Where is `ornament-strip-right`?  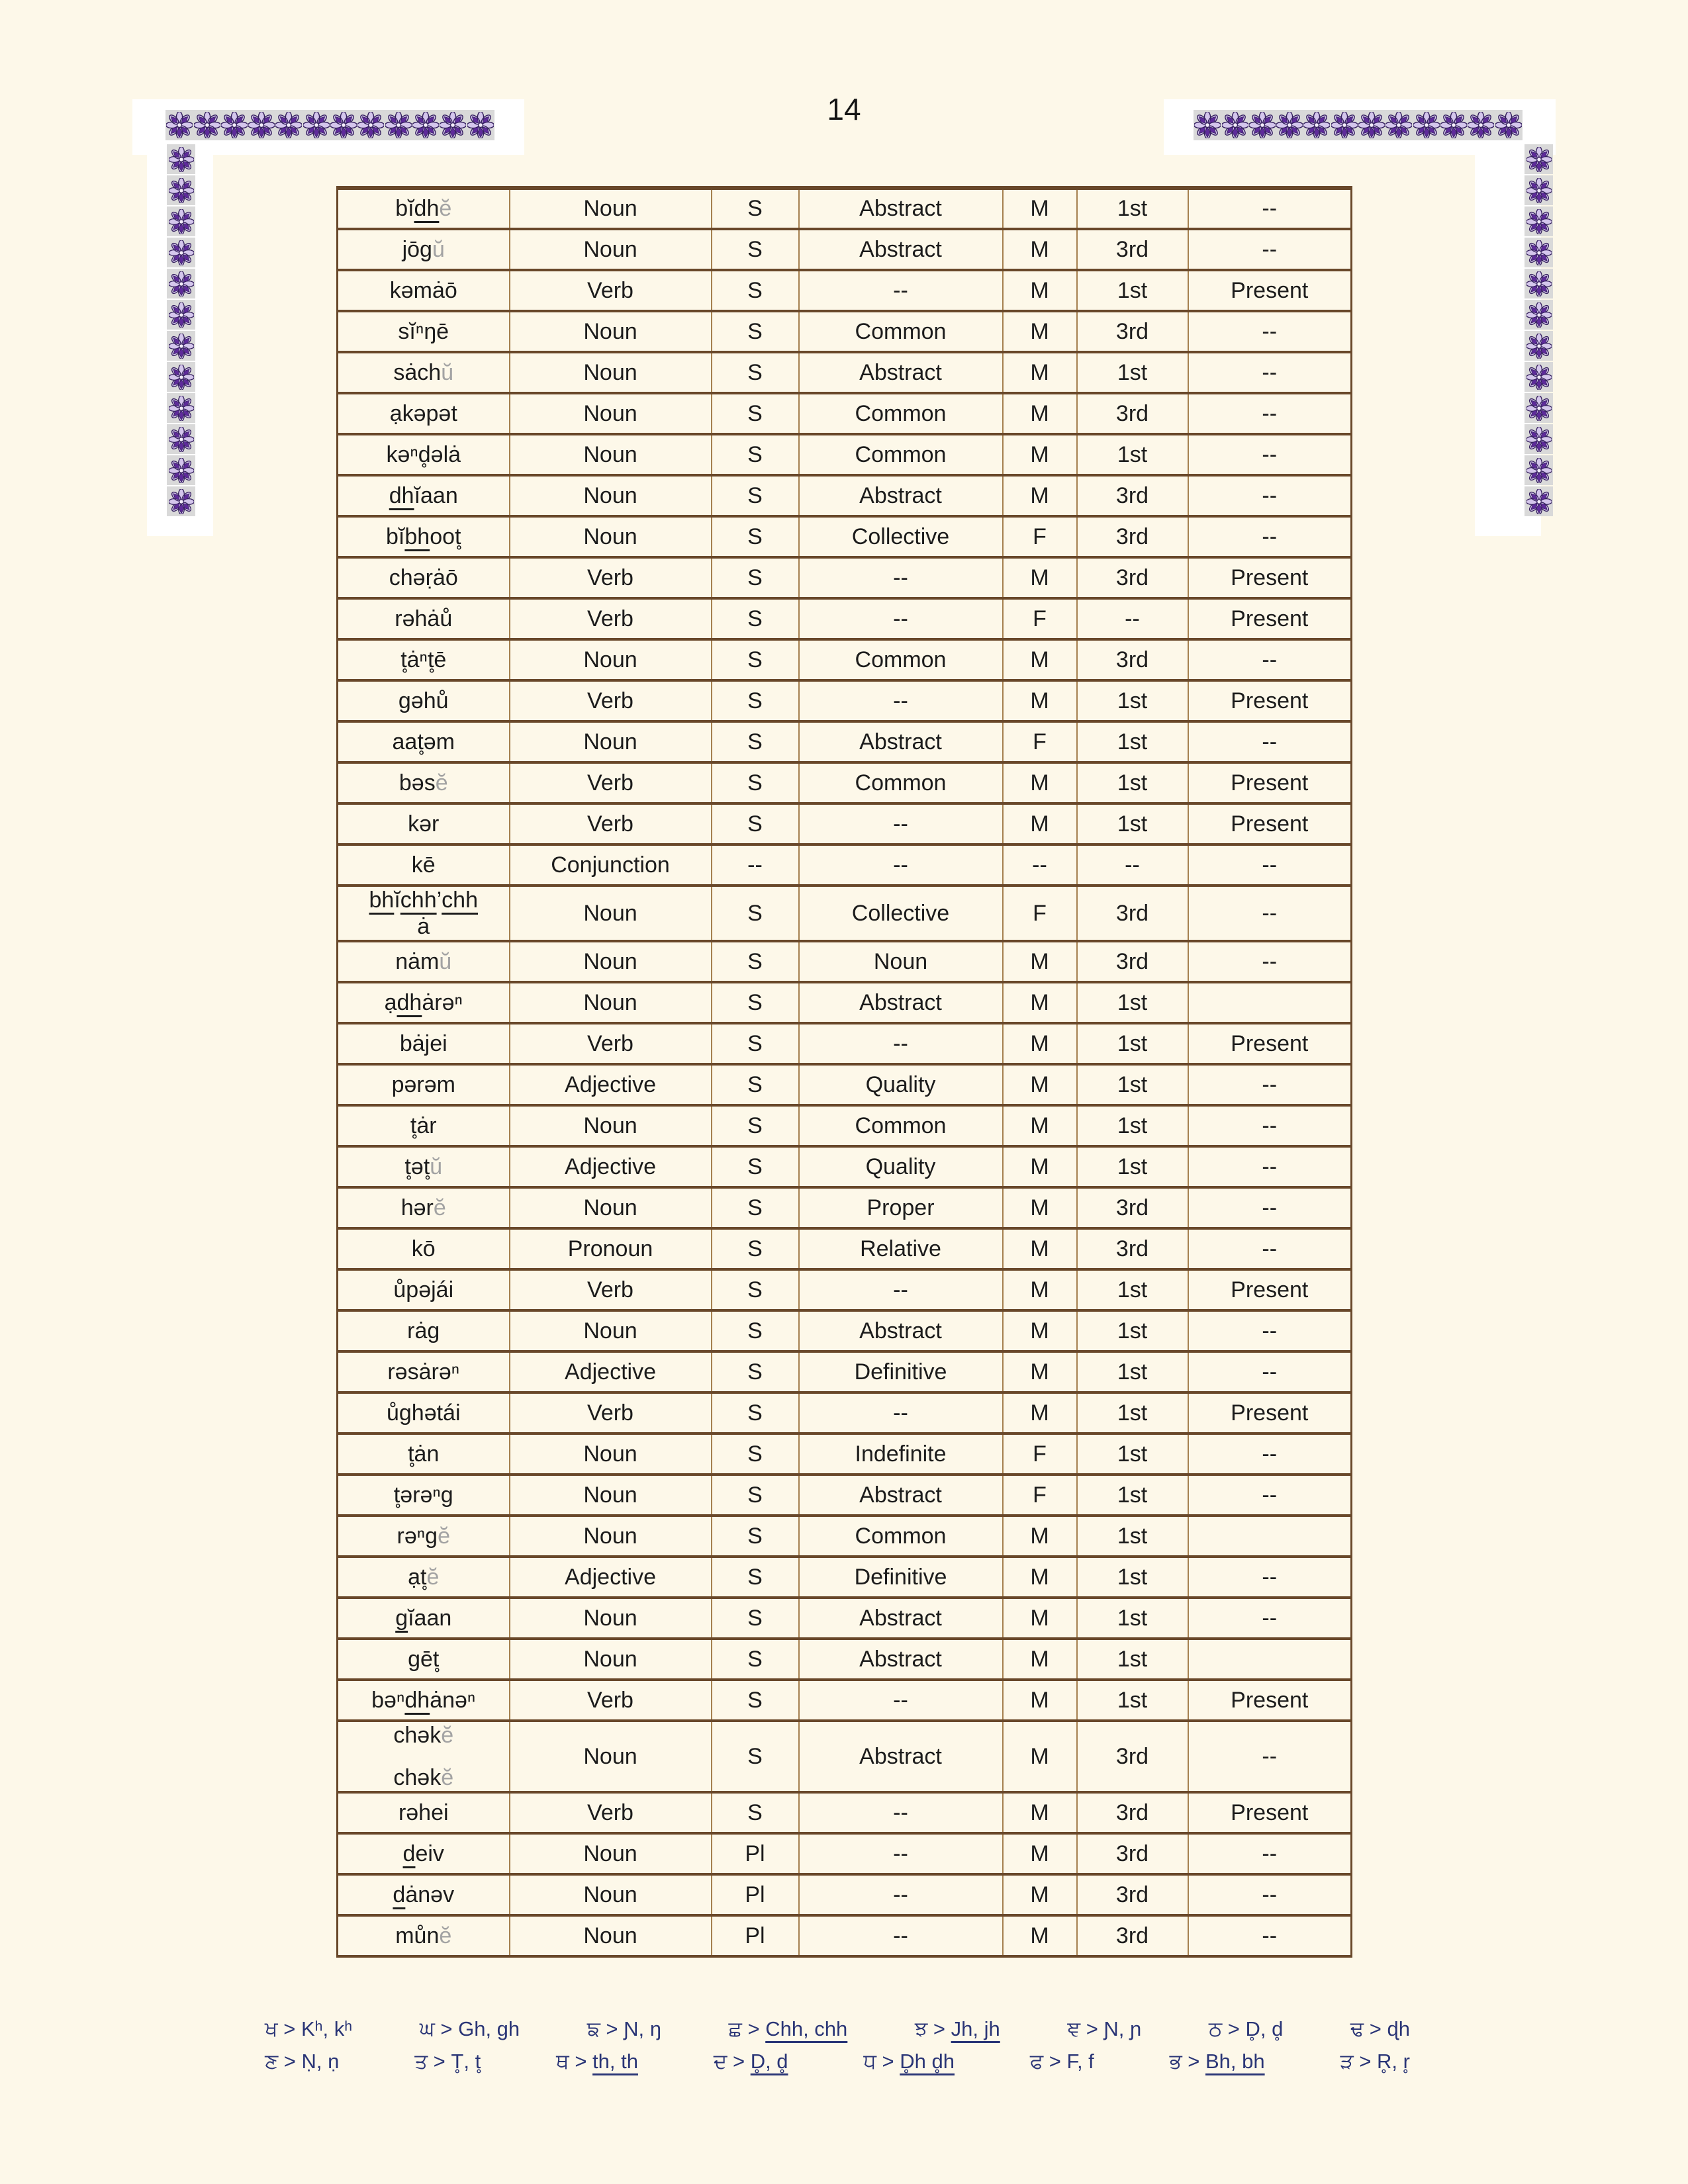 ornament-strip-right is located at coordinates (1538, 330).